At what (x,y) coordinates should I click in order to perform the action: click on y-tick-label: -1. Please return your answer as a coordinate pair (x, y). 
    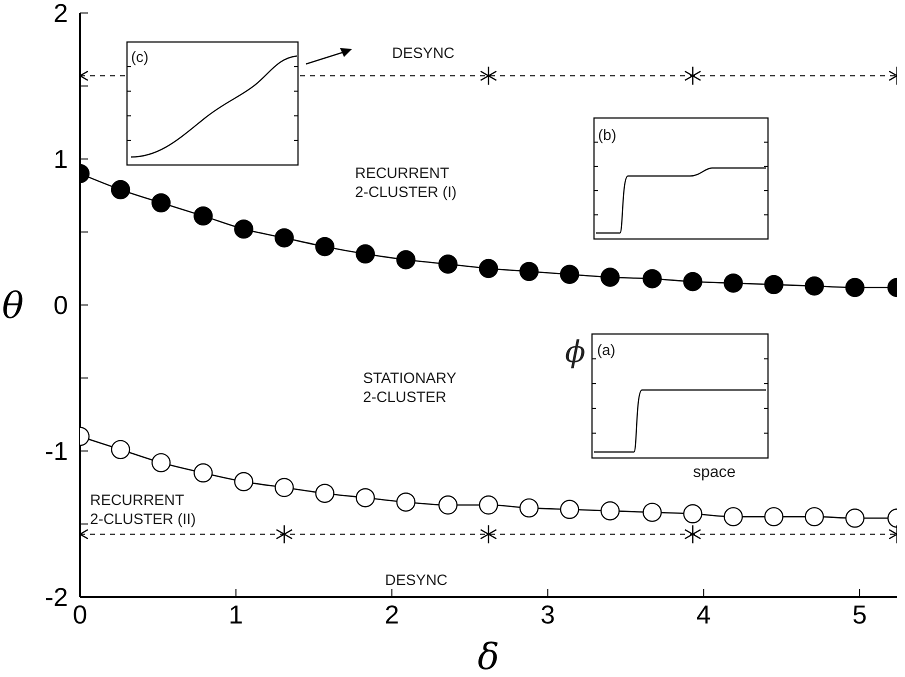
    Looking at the image, I should click on (56, 451).